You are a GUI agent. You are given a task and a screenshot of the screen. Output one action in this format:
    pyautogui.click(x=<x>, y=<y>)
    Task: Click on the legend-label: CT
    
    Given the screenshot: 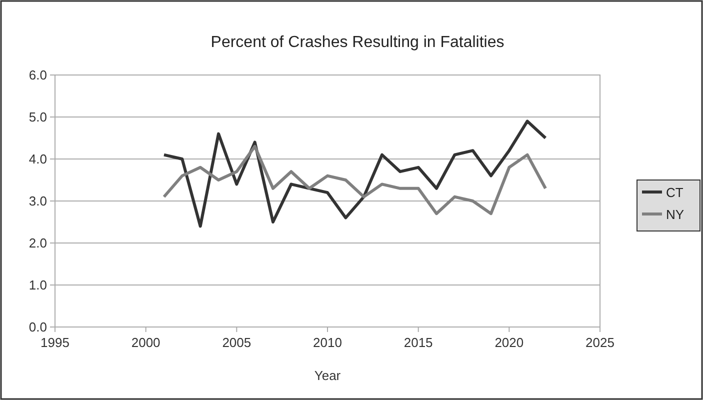 What is the action you would take?
    pyautogui.click(x=675, y=192)
    